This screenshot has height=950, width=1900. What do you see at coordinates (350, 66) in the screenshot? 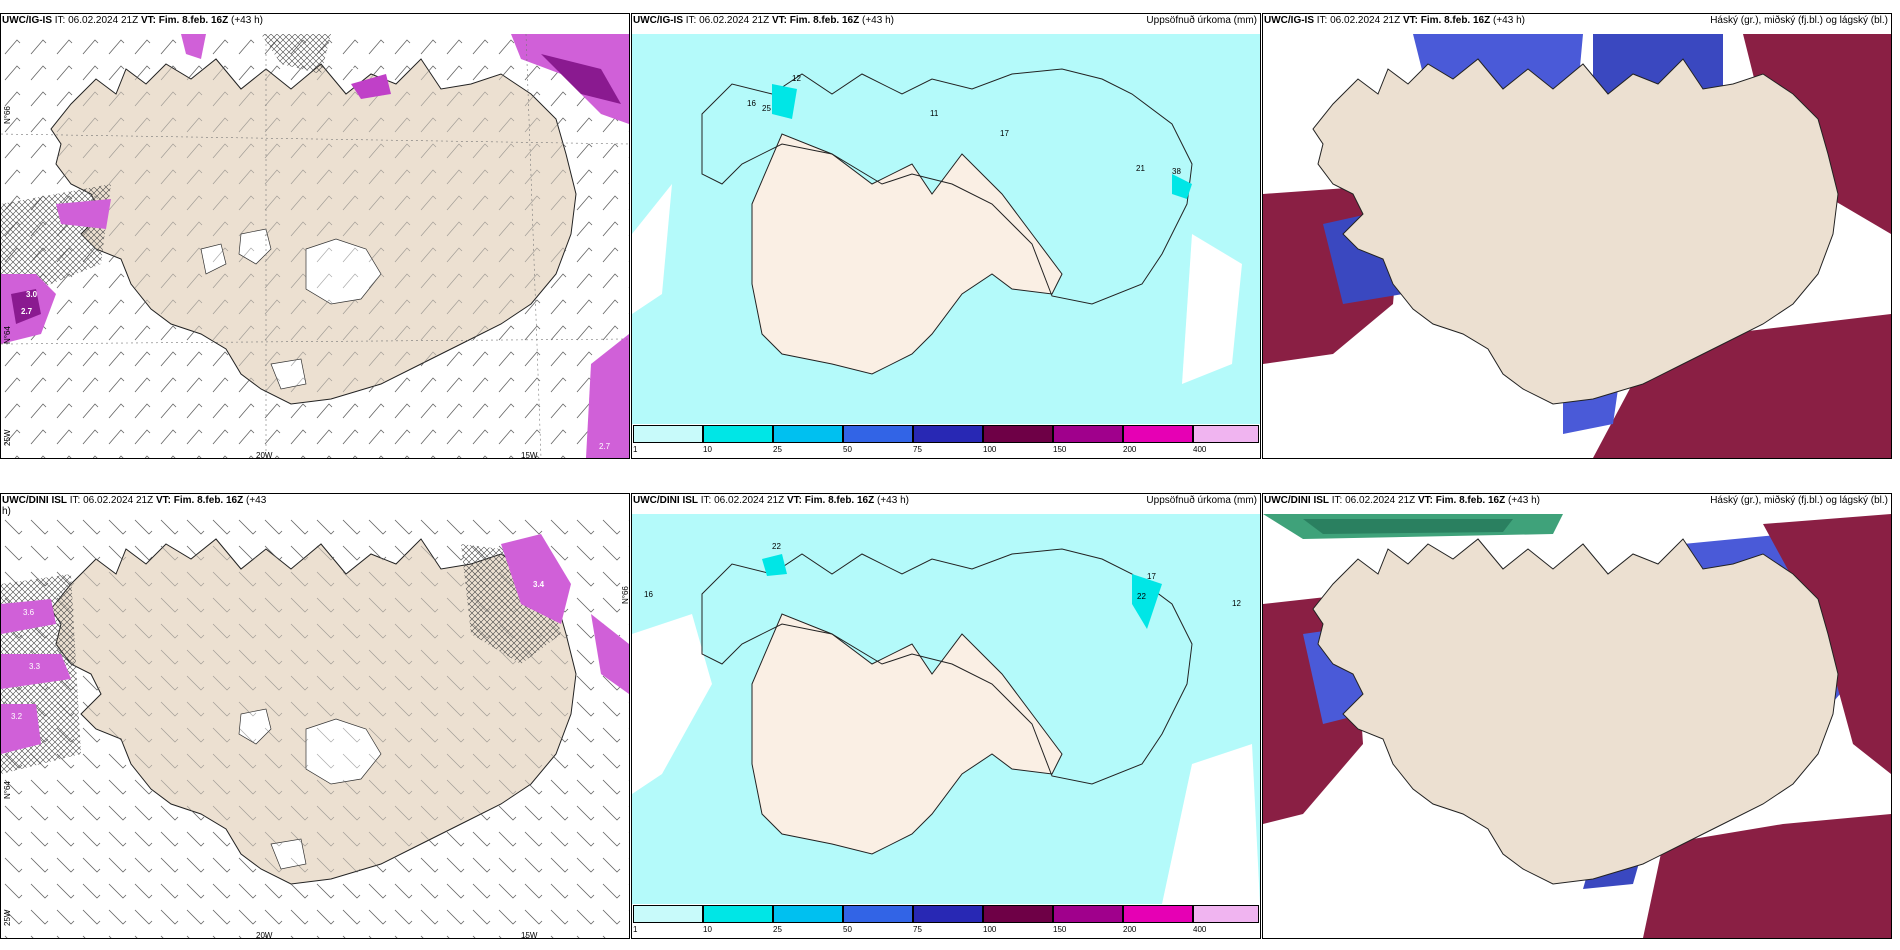
I see `wind-value-label: 3.1` at bounding box center [350, 66].